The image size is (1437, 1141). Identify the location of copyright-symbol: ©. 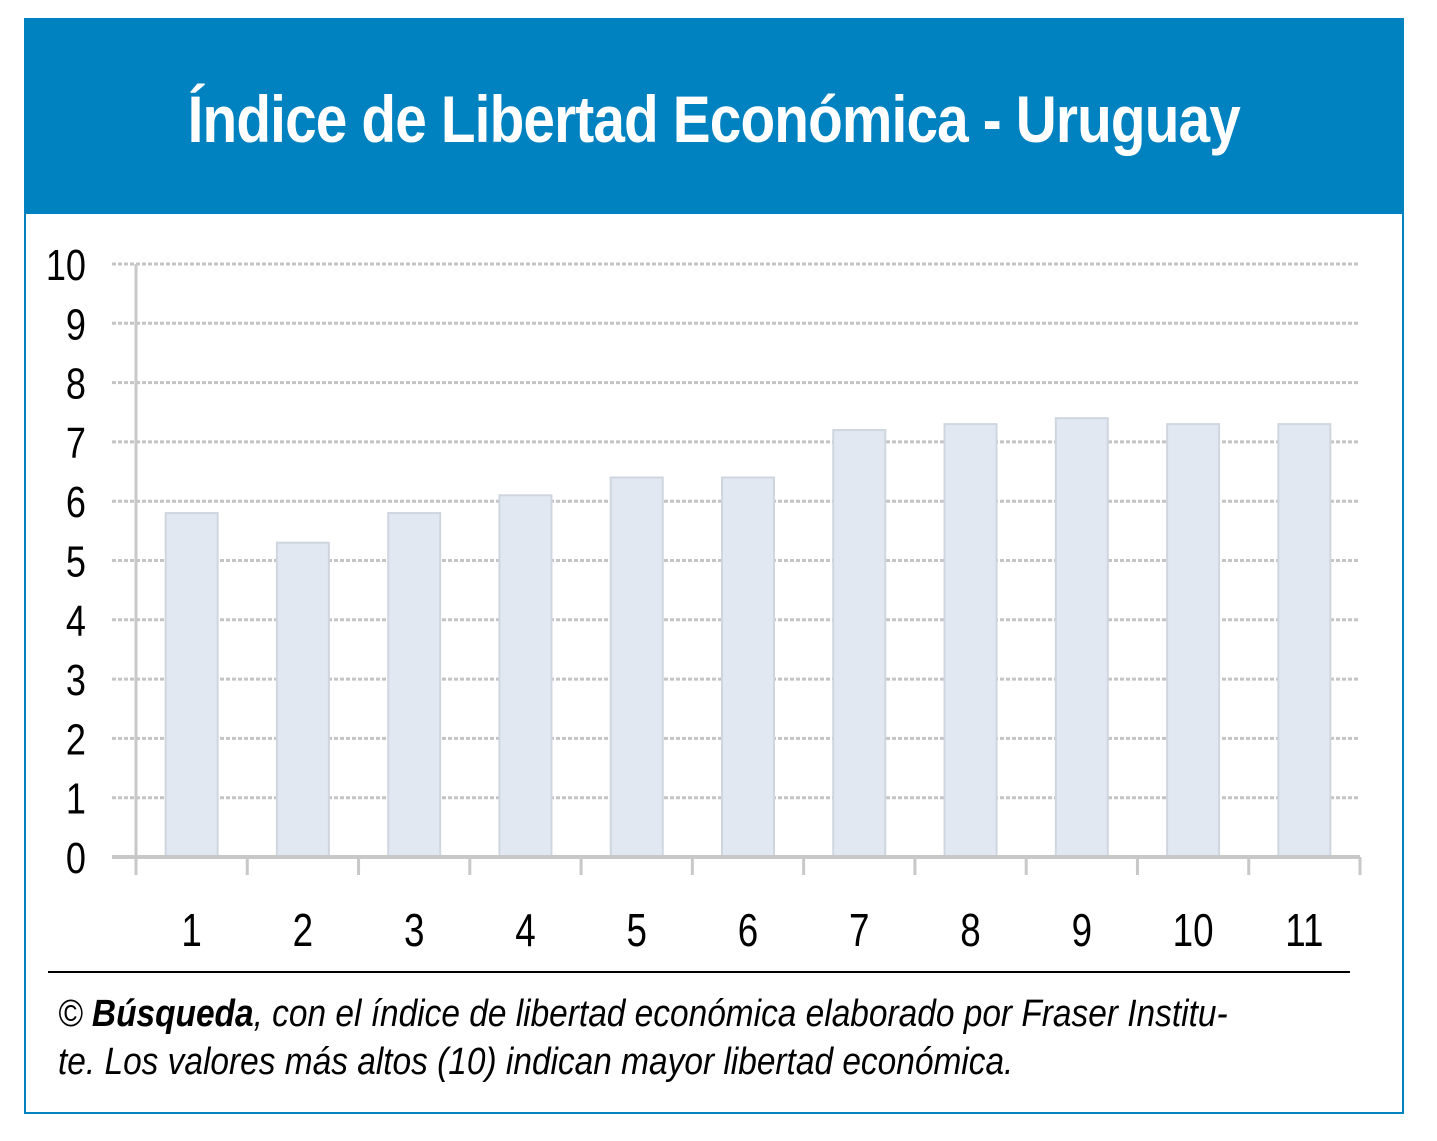
(70, 1014).